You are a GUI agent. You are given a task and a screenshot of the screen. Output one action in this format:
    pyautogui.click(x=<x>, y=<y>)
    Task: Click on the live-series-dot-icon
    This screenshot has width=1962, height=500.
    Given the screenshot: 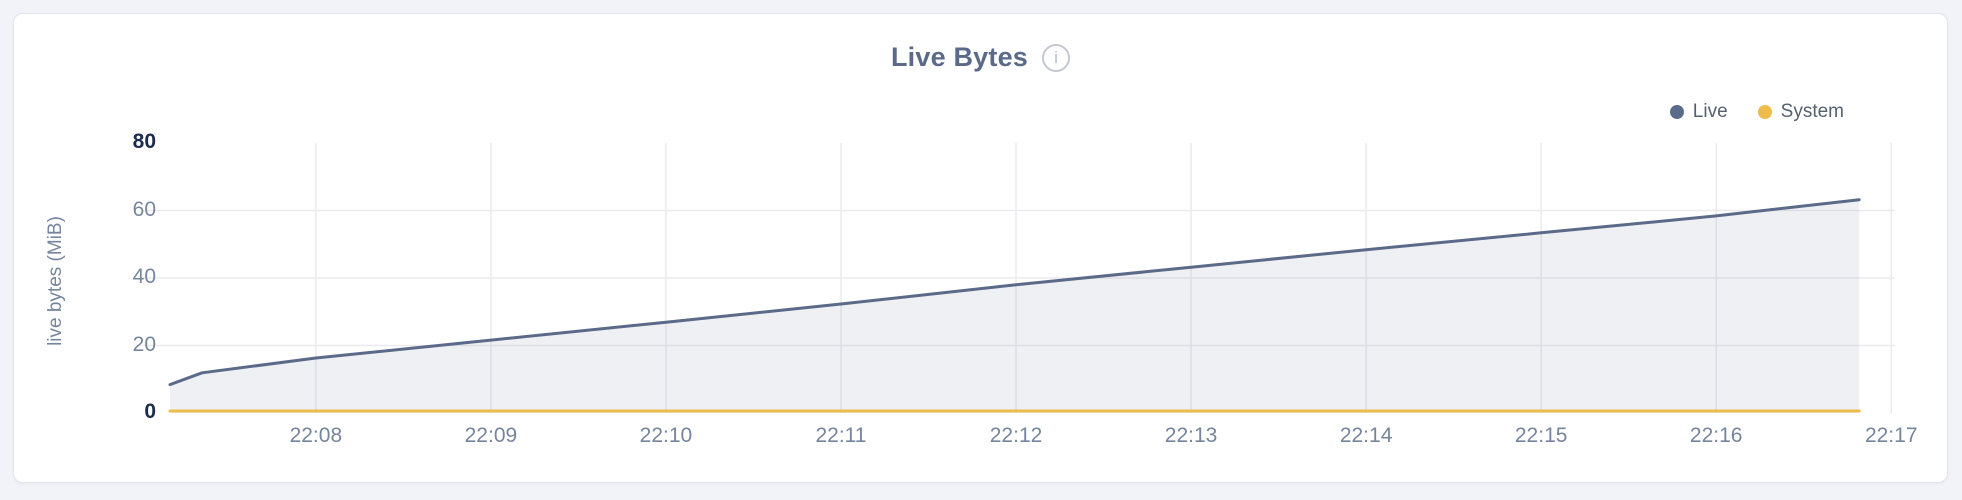 What is the action you would take?
    pyautogui.click(x=1676, y=112)
    